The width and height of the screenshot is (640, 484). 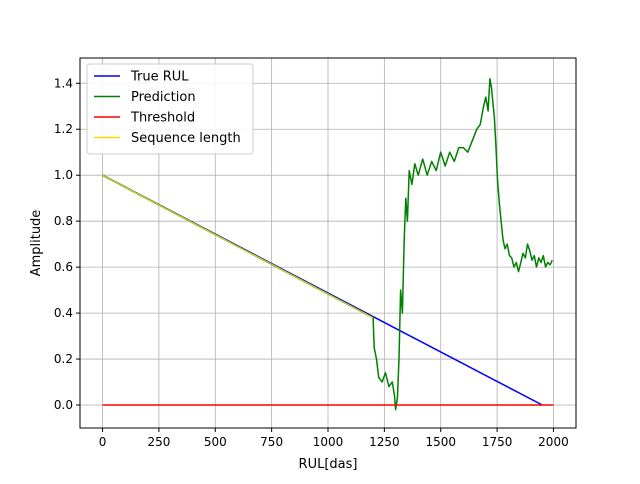 I want to click on x-tick-label: 1750, so click(x=497, y=442).